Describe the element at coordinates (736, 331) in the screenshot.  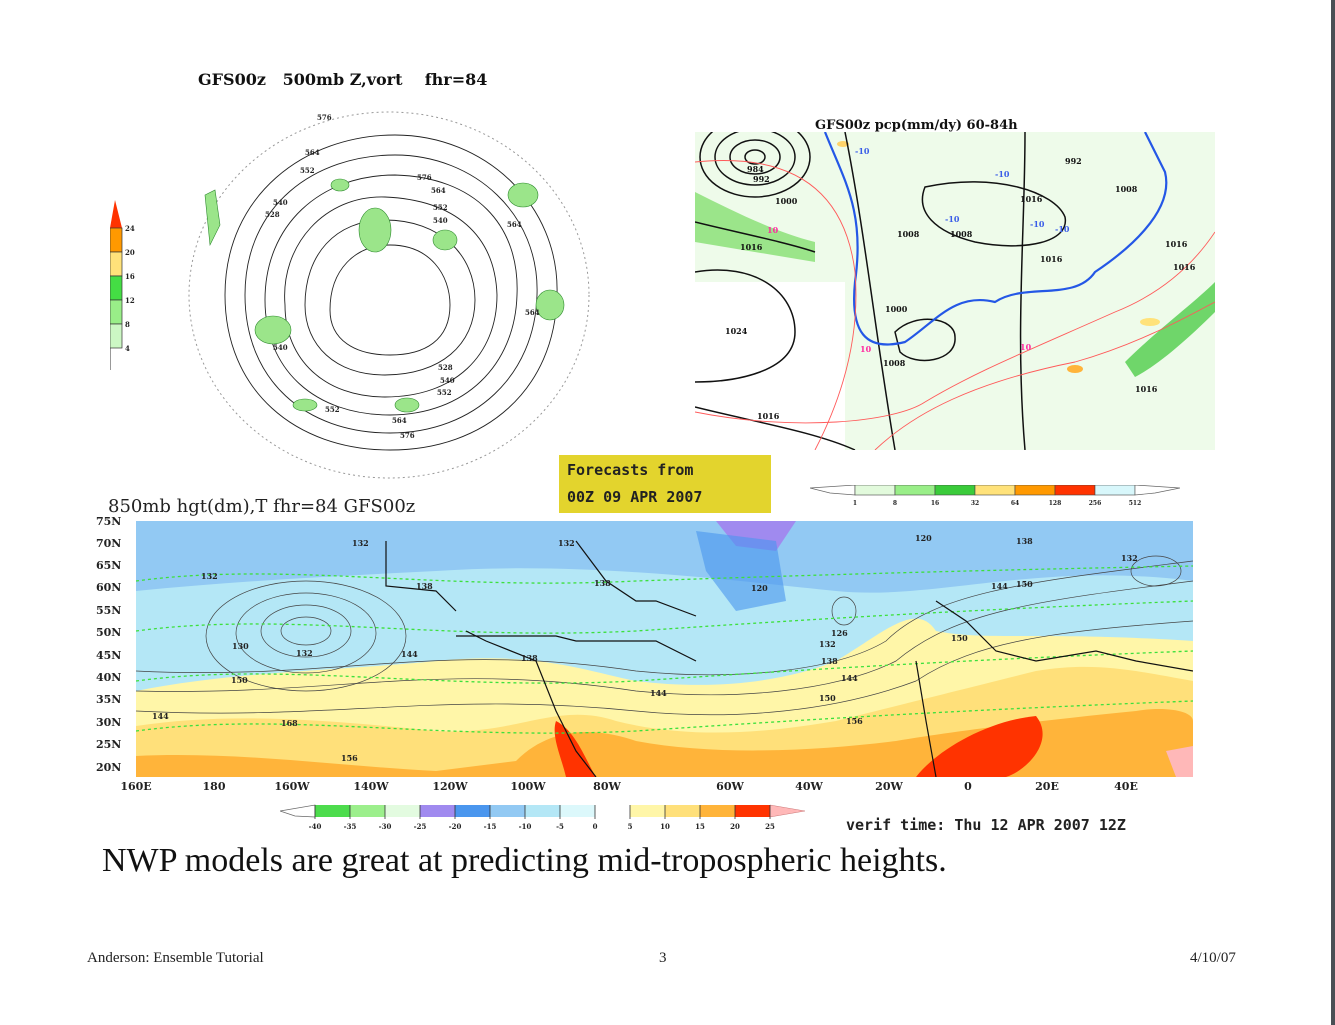
I see `svg-text: 1024` at that location.